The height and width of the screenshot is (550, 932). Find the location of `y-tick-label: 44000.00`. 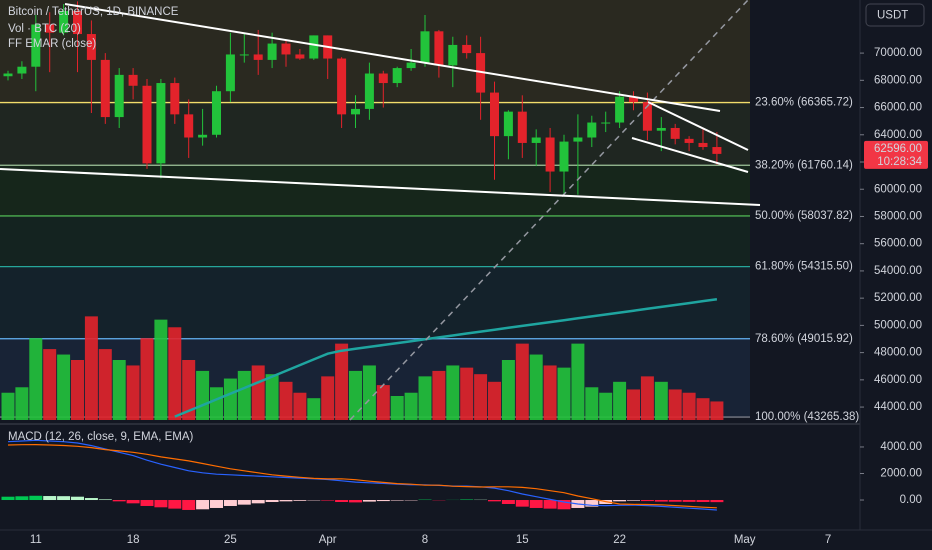

y-tick-label: 44000.00 is located at coordinates (898, 407).